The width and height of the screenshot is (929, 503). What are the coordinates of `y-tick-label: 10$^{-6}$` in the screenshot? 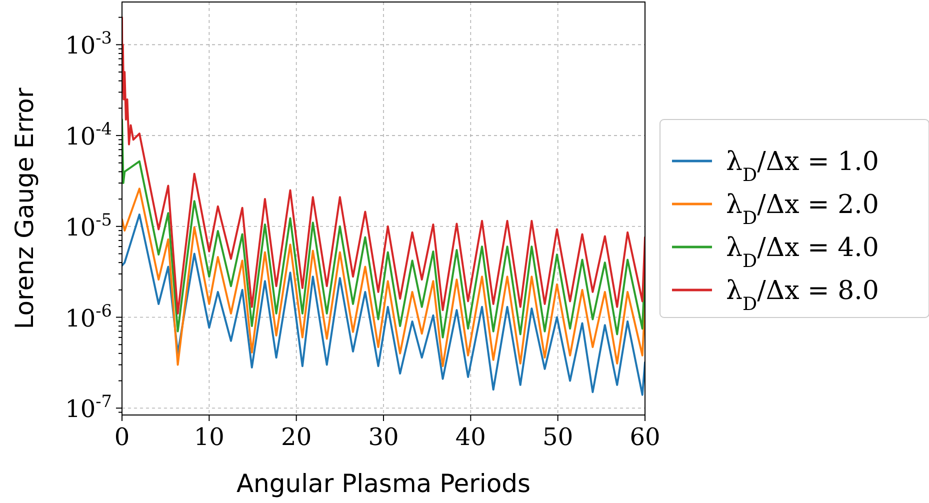 It's located at (88, 316).